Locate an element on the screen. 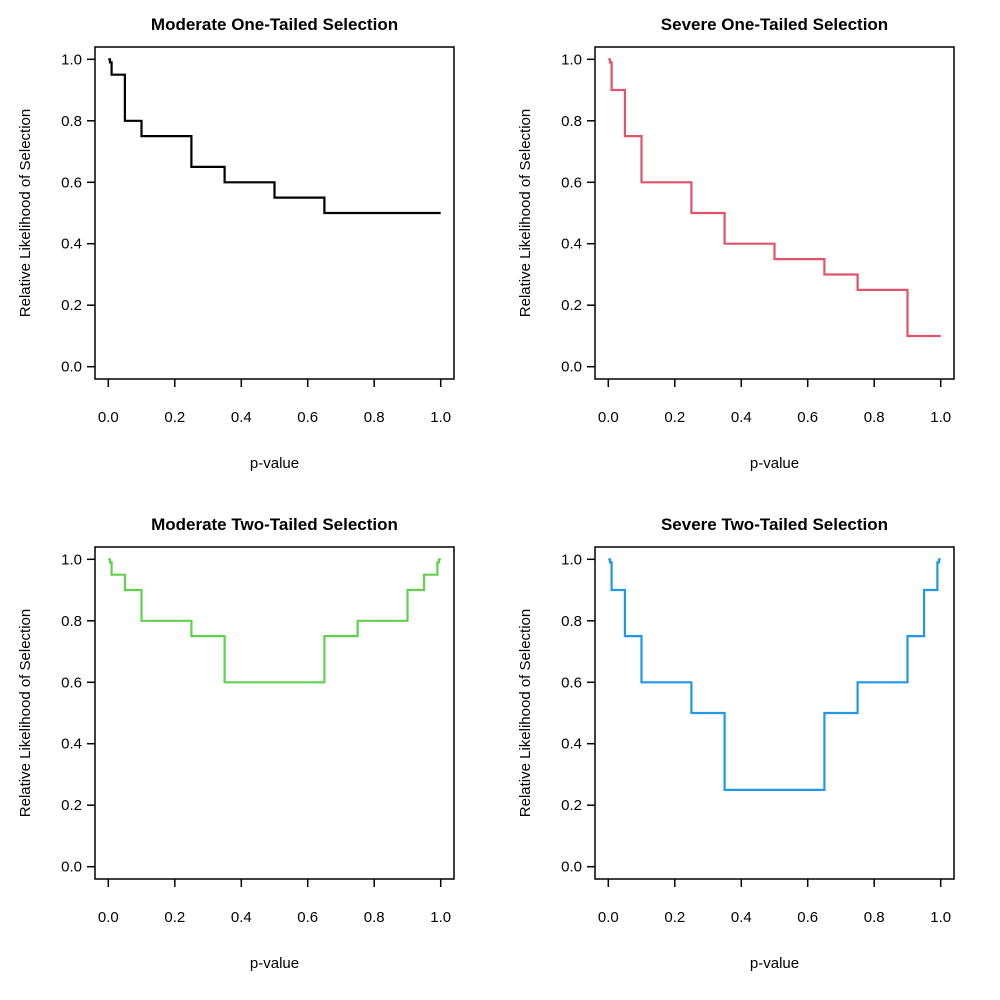 This screenshot has width=1000, height=1000. panel-title: Moderate One-Tailed Selection is located at coordinates (274, 24).